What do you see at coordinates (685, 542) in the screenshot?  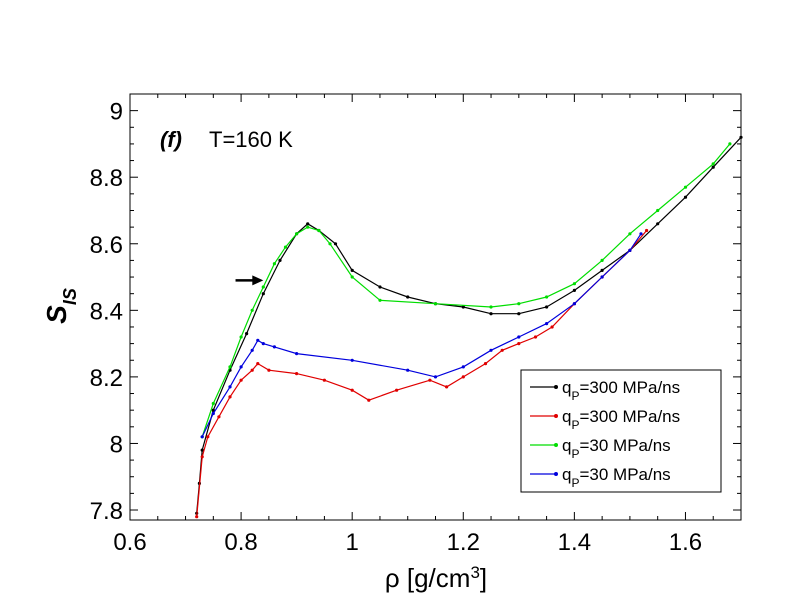 I see `x-tick-label: 1.6` at bounding box center [685, 542].